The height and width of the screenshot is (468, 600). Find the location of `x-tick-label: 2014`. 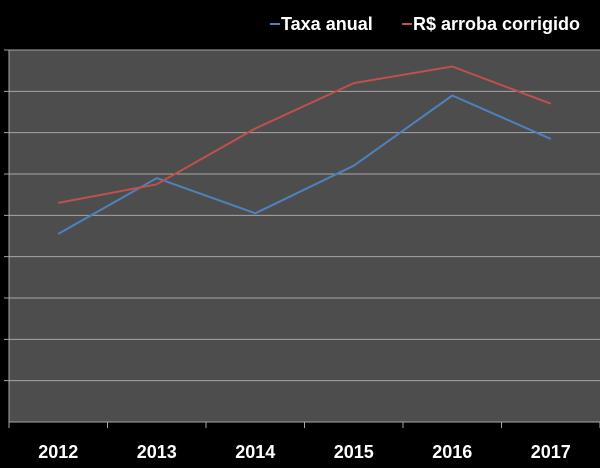

x-tick-label: 2014 is located at coordinates (255, 452).